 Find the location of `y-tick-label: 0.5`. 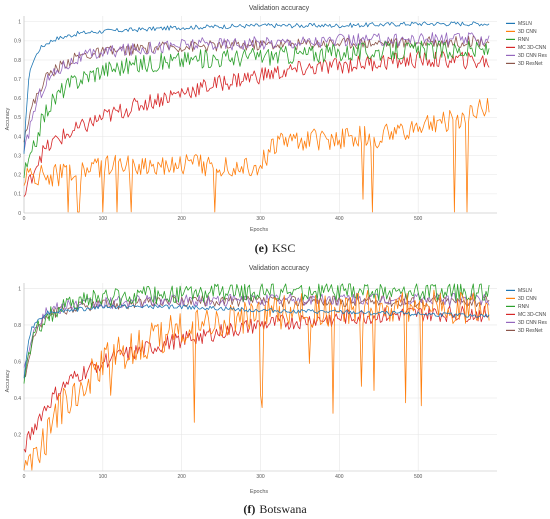

y-tick-label: 0.5 is located at coordinates (17, 118).